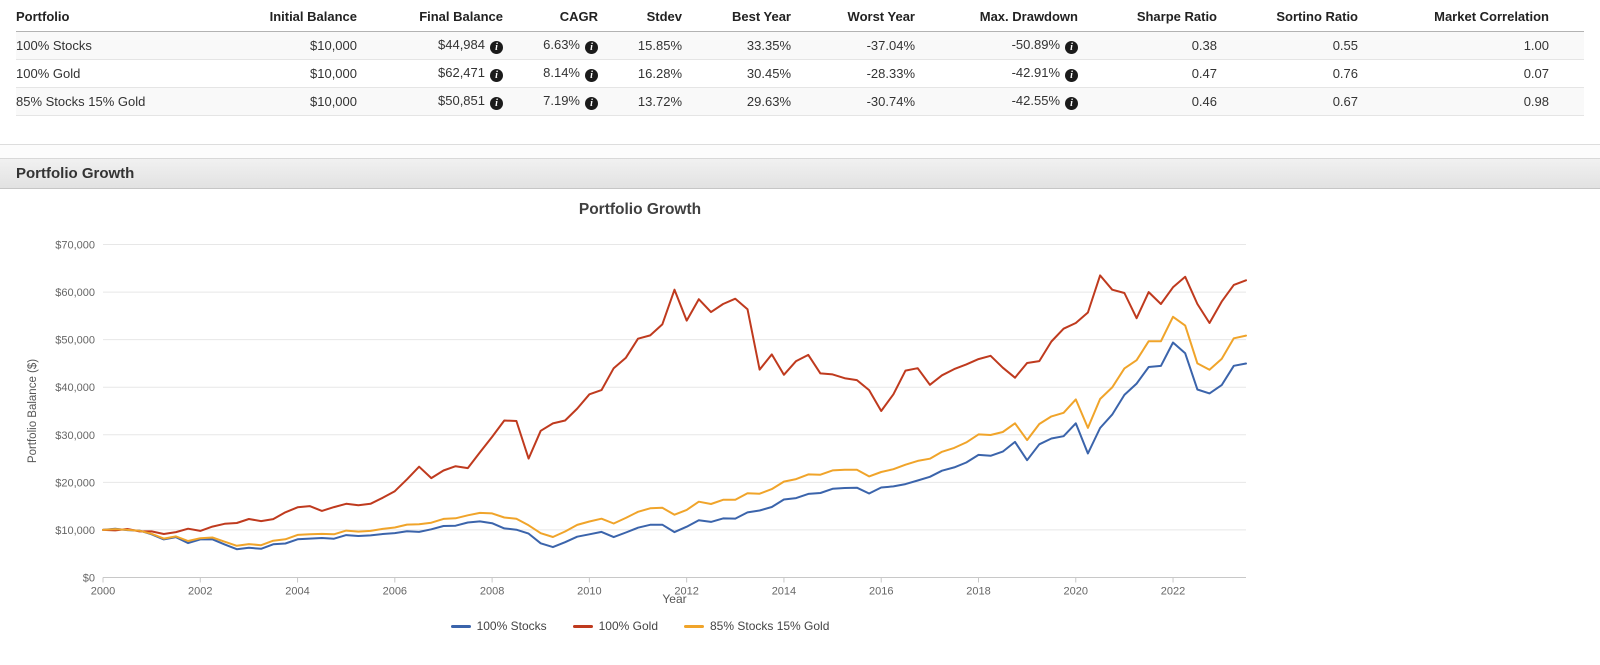 The width and height of the screenshot is (1600, 665). Describe the element at coordinates (978, 592) in the screenshot. I see `x-tick-label: 2018` at that location.